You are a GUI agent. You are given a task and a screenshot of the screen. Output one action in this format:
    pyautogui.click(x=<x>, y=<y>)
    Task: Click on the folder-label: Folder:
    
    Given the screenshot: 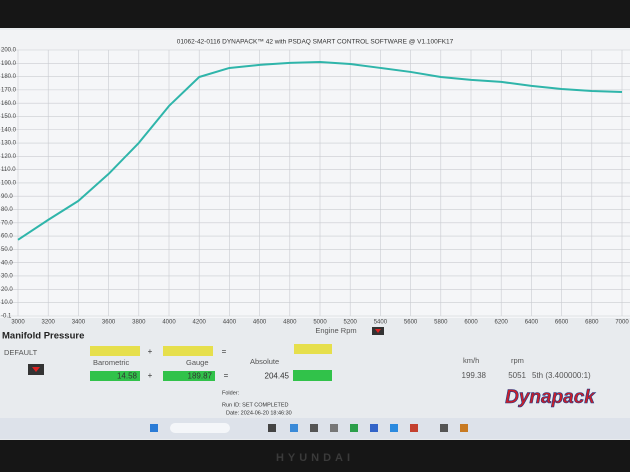 What is the action you would take?
    pyautogui.click(x=231, y=393)
    